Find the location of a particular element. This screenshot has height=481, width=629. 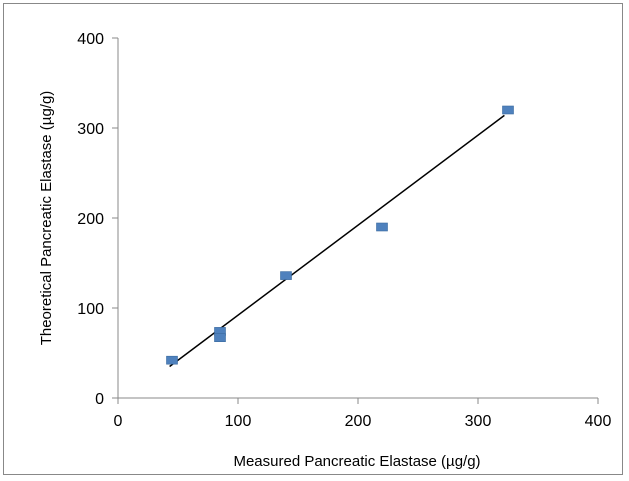

y-tick-label: 400 is located at coordinates (90, 39).